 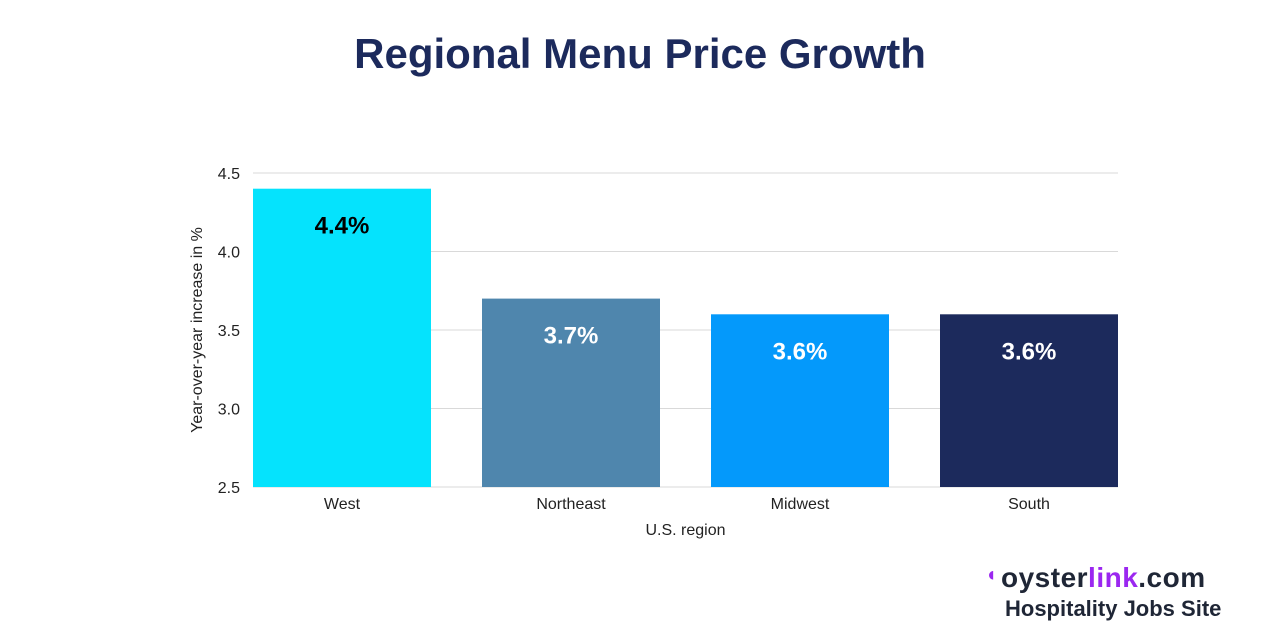 I want to click on oysterlink-logo: ◖ oysterlink.com Hospitality Jobs Site, so click(x=1103, y=592).